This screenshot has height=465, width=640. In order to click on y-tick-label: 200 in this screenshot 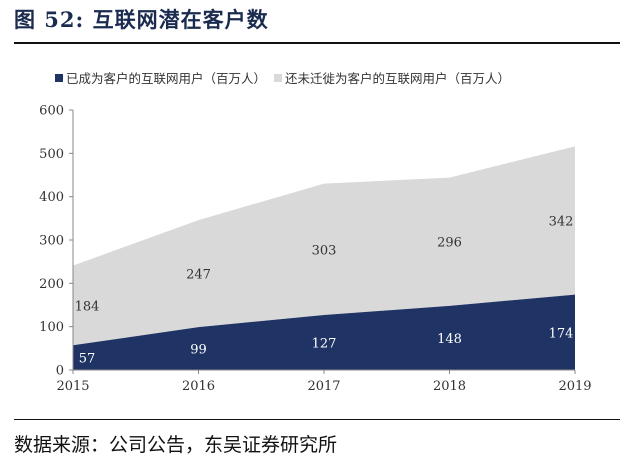, I will do `click(51, 284)`.